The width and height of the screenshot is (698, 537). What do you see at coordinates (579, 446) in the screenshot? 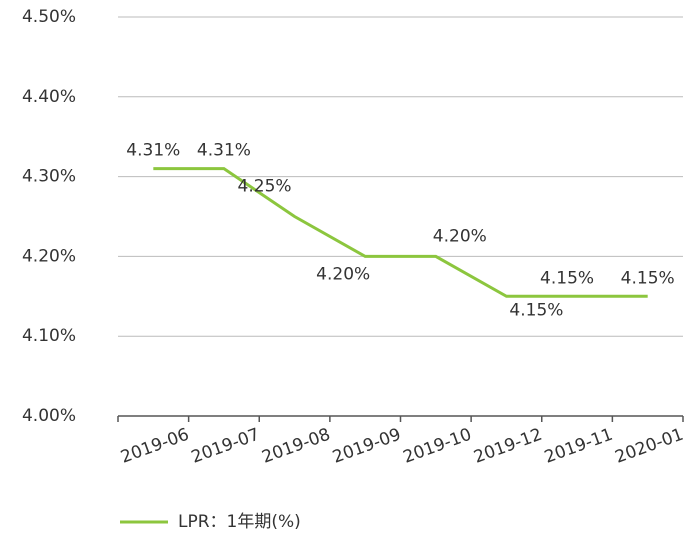
I see `x-tick-label: 2019-11` at bounding box center [579, 446].